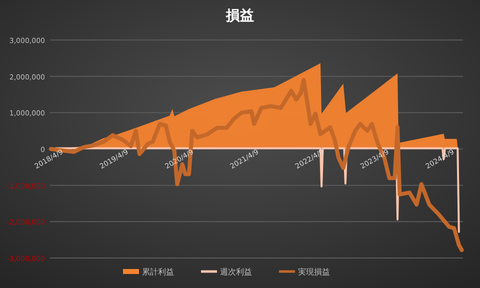  What do you see at coordinates (239, 16) in the screenshot?
I see `chart-title: 損益` at bounding box center [239, 16].